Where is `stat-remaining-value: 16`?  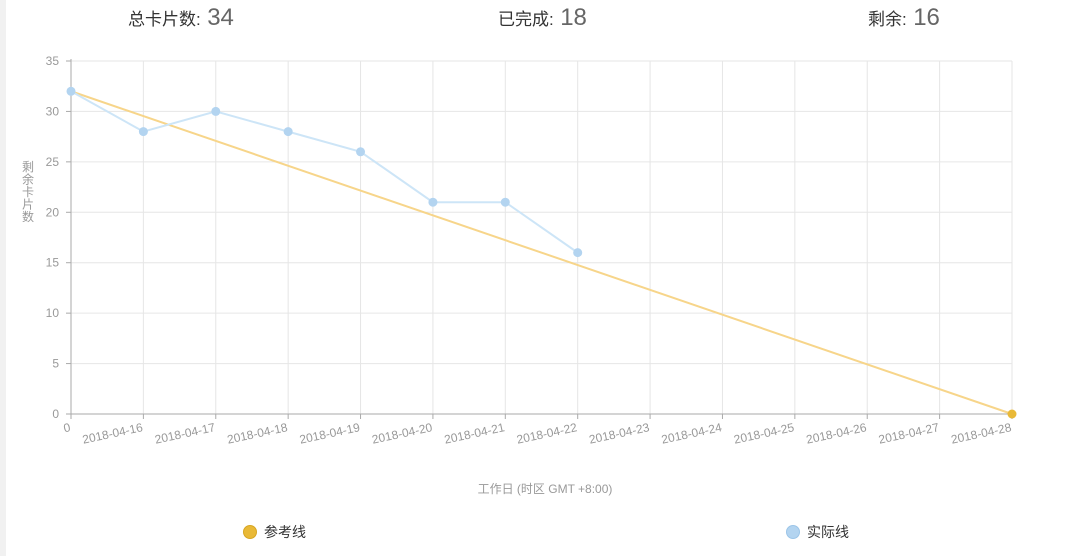
stat-remaining-value: 16 is located at coordinates (926, 17).